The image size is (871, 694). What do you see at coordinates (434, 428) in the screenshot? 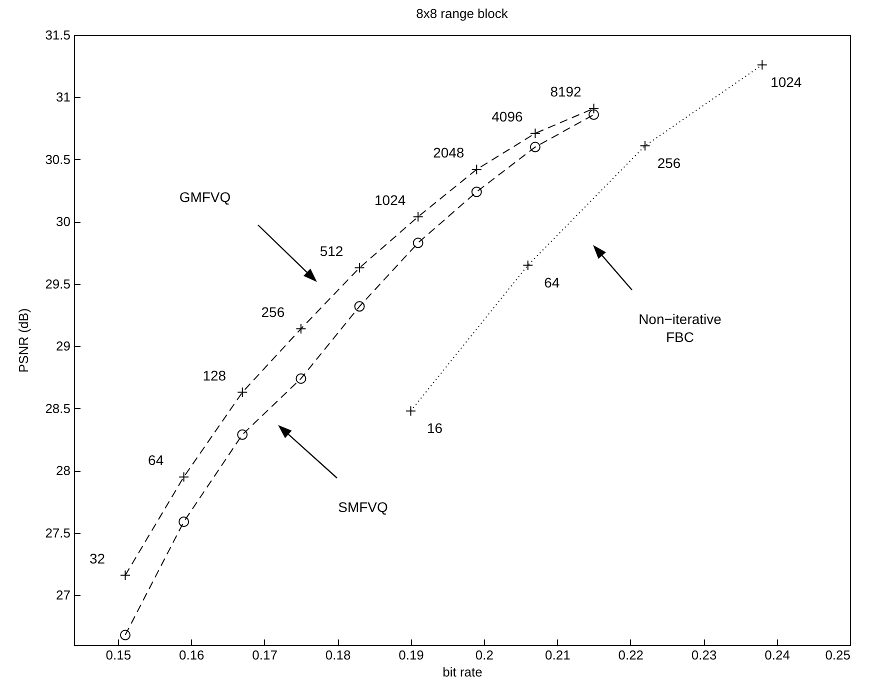
I see `annotation: 16` at bounding box center [434, 428].